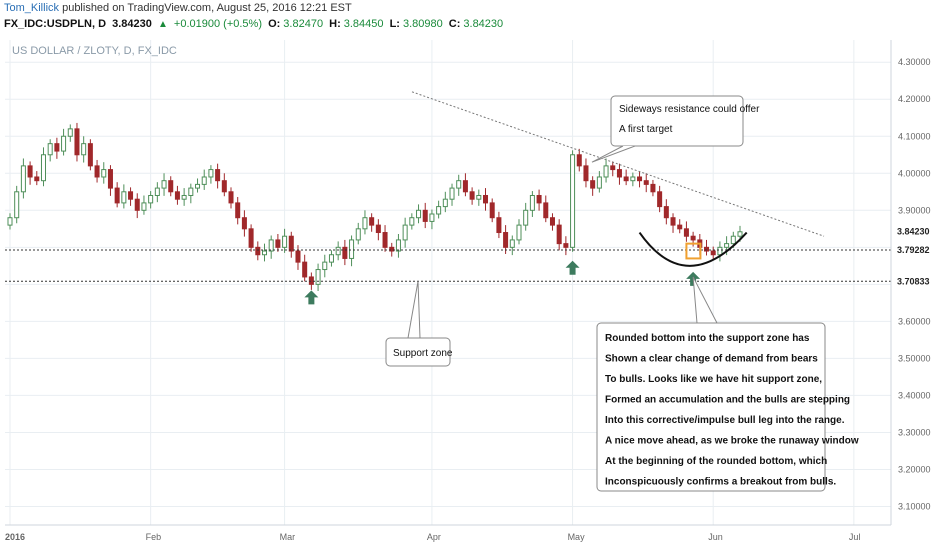  What do you see at coordinates (613, 154) in the screenshot?
I see `resistance-callout-pointer` at bounding box center [613, 154].